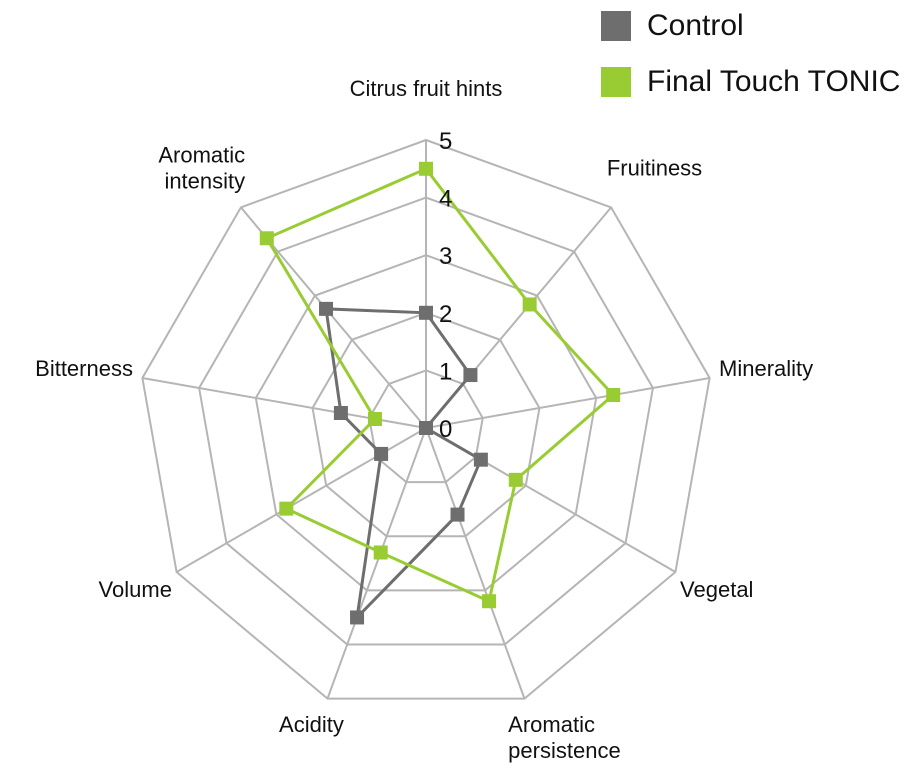 This screenshot has width=918, height=766. Describe the element at coordinates (326, 308) in the screenshot. I see `point-control-aromatic-intensity` at that location.